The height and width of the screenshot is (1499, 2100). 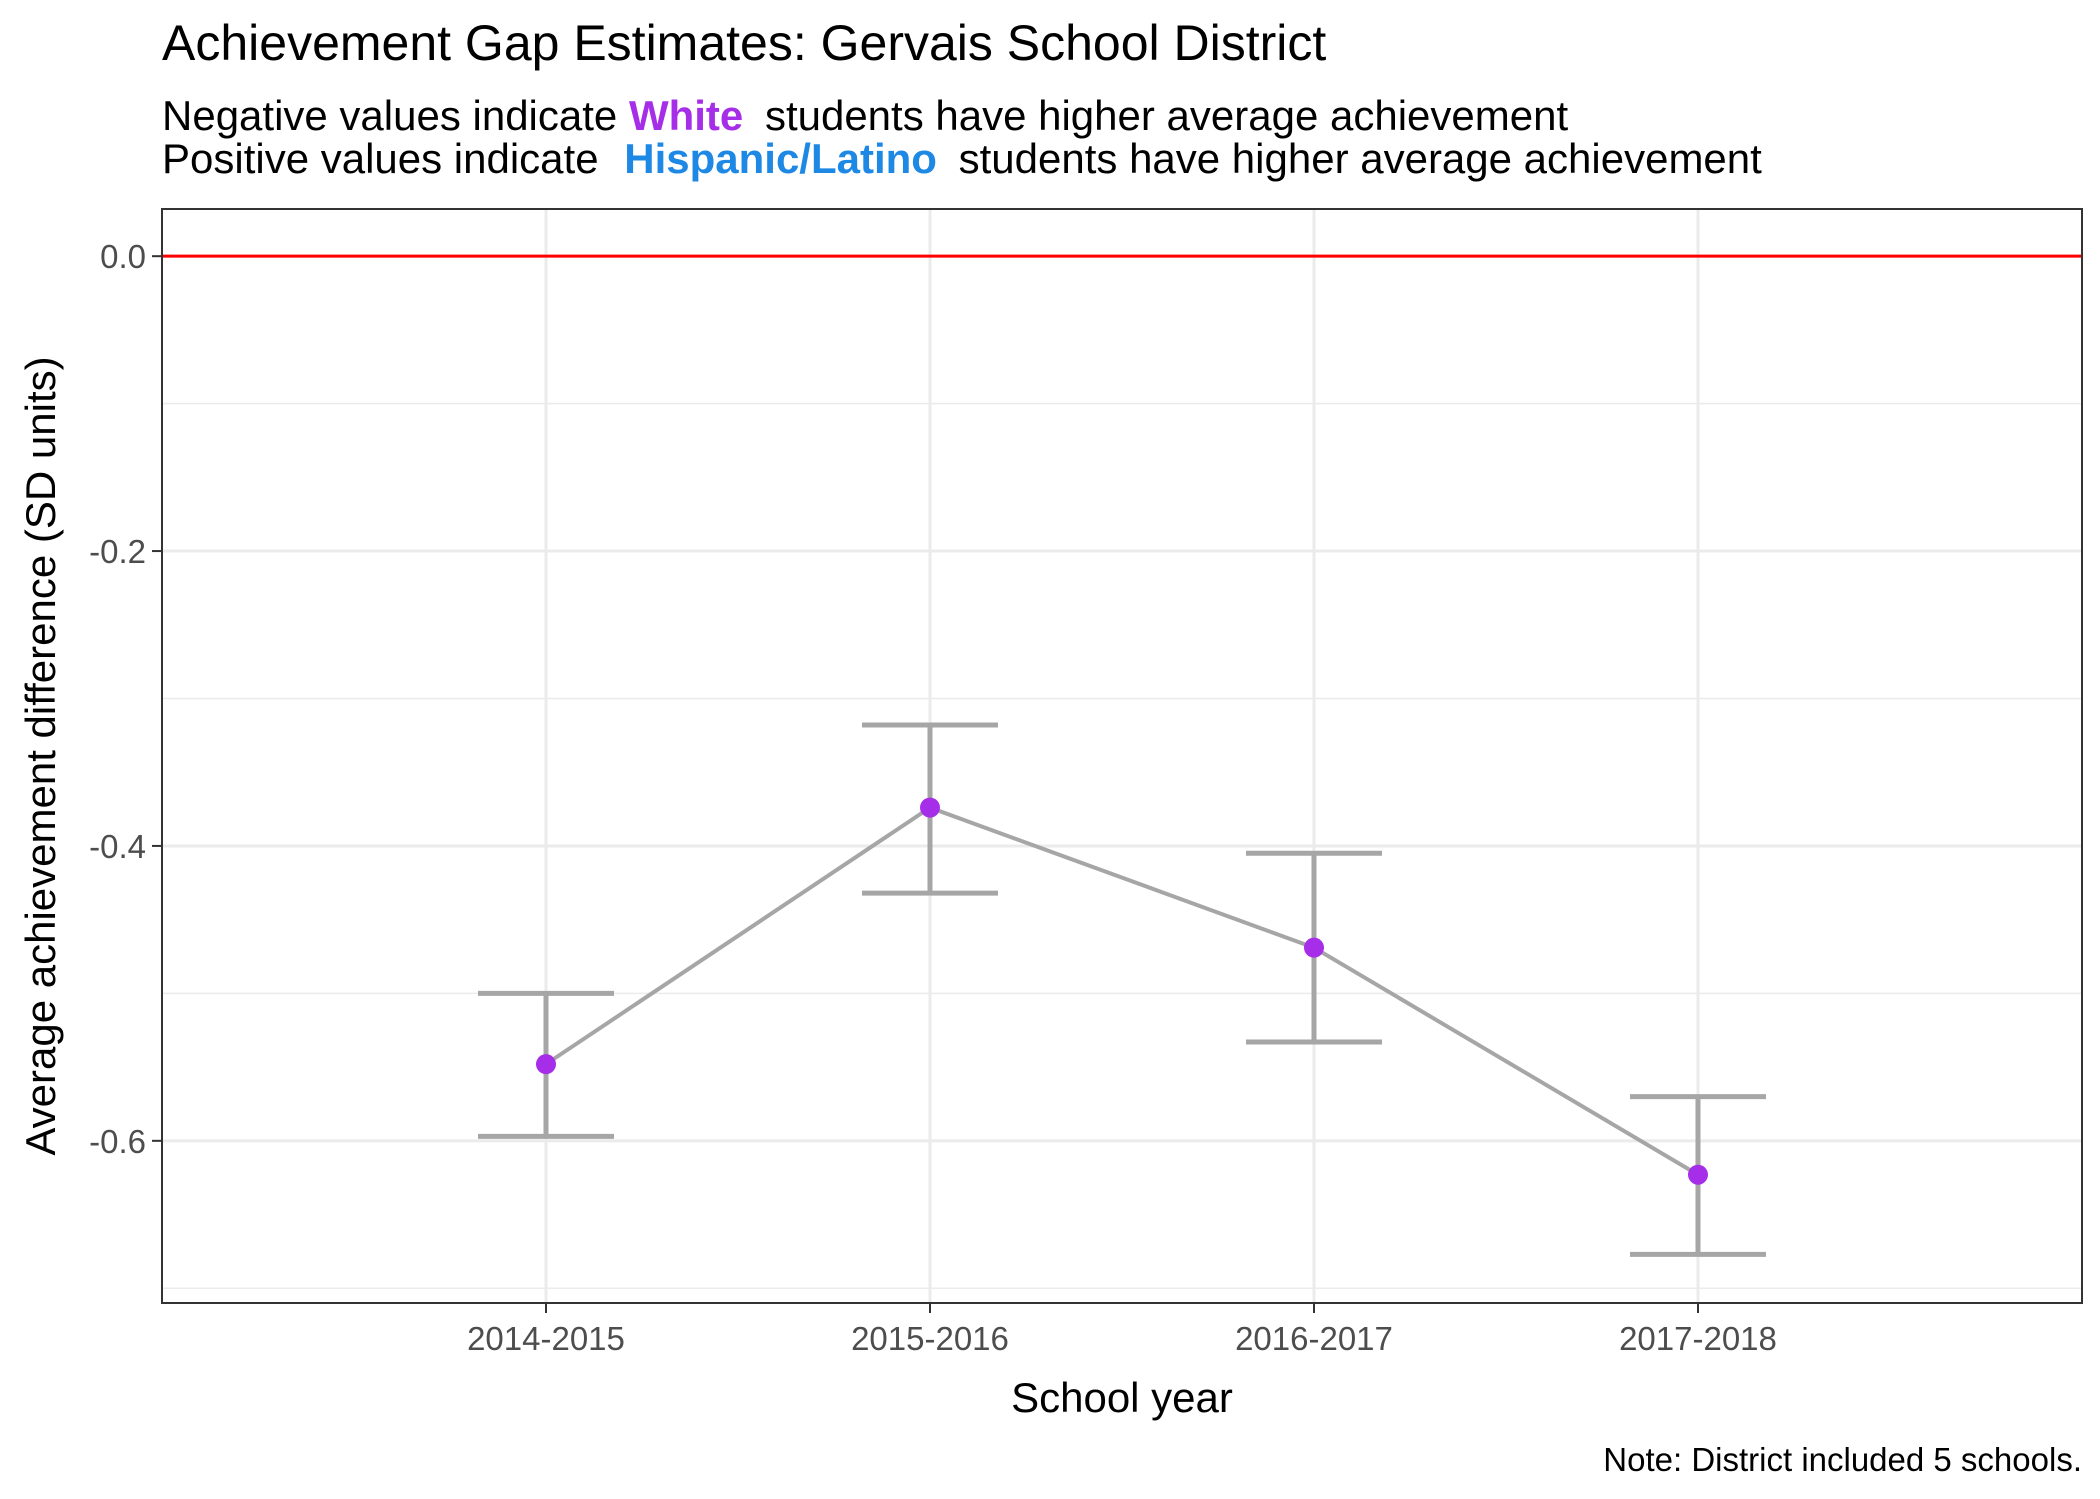 What do you see at coordinates (1167, 115) in the screenshot?
I see `subtitle-line-1-suffix: students have higher average achievement` at bounding box center [1167, 115].